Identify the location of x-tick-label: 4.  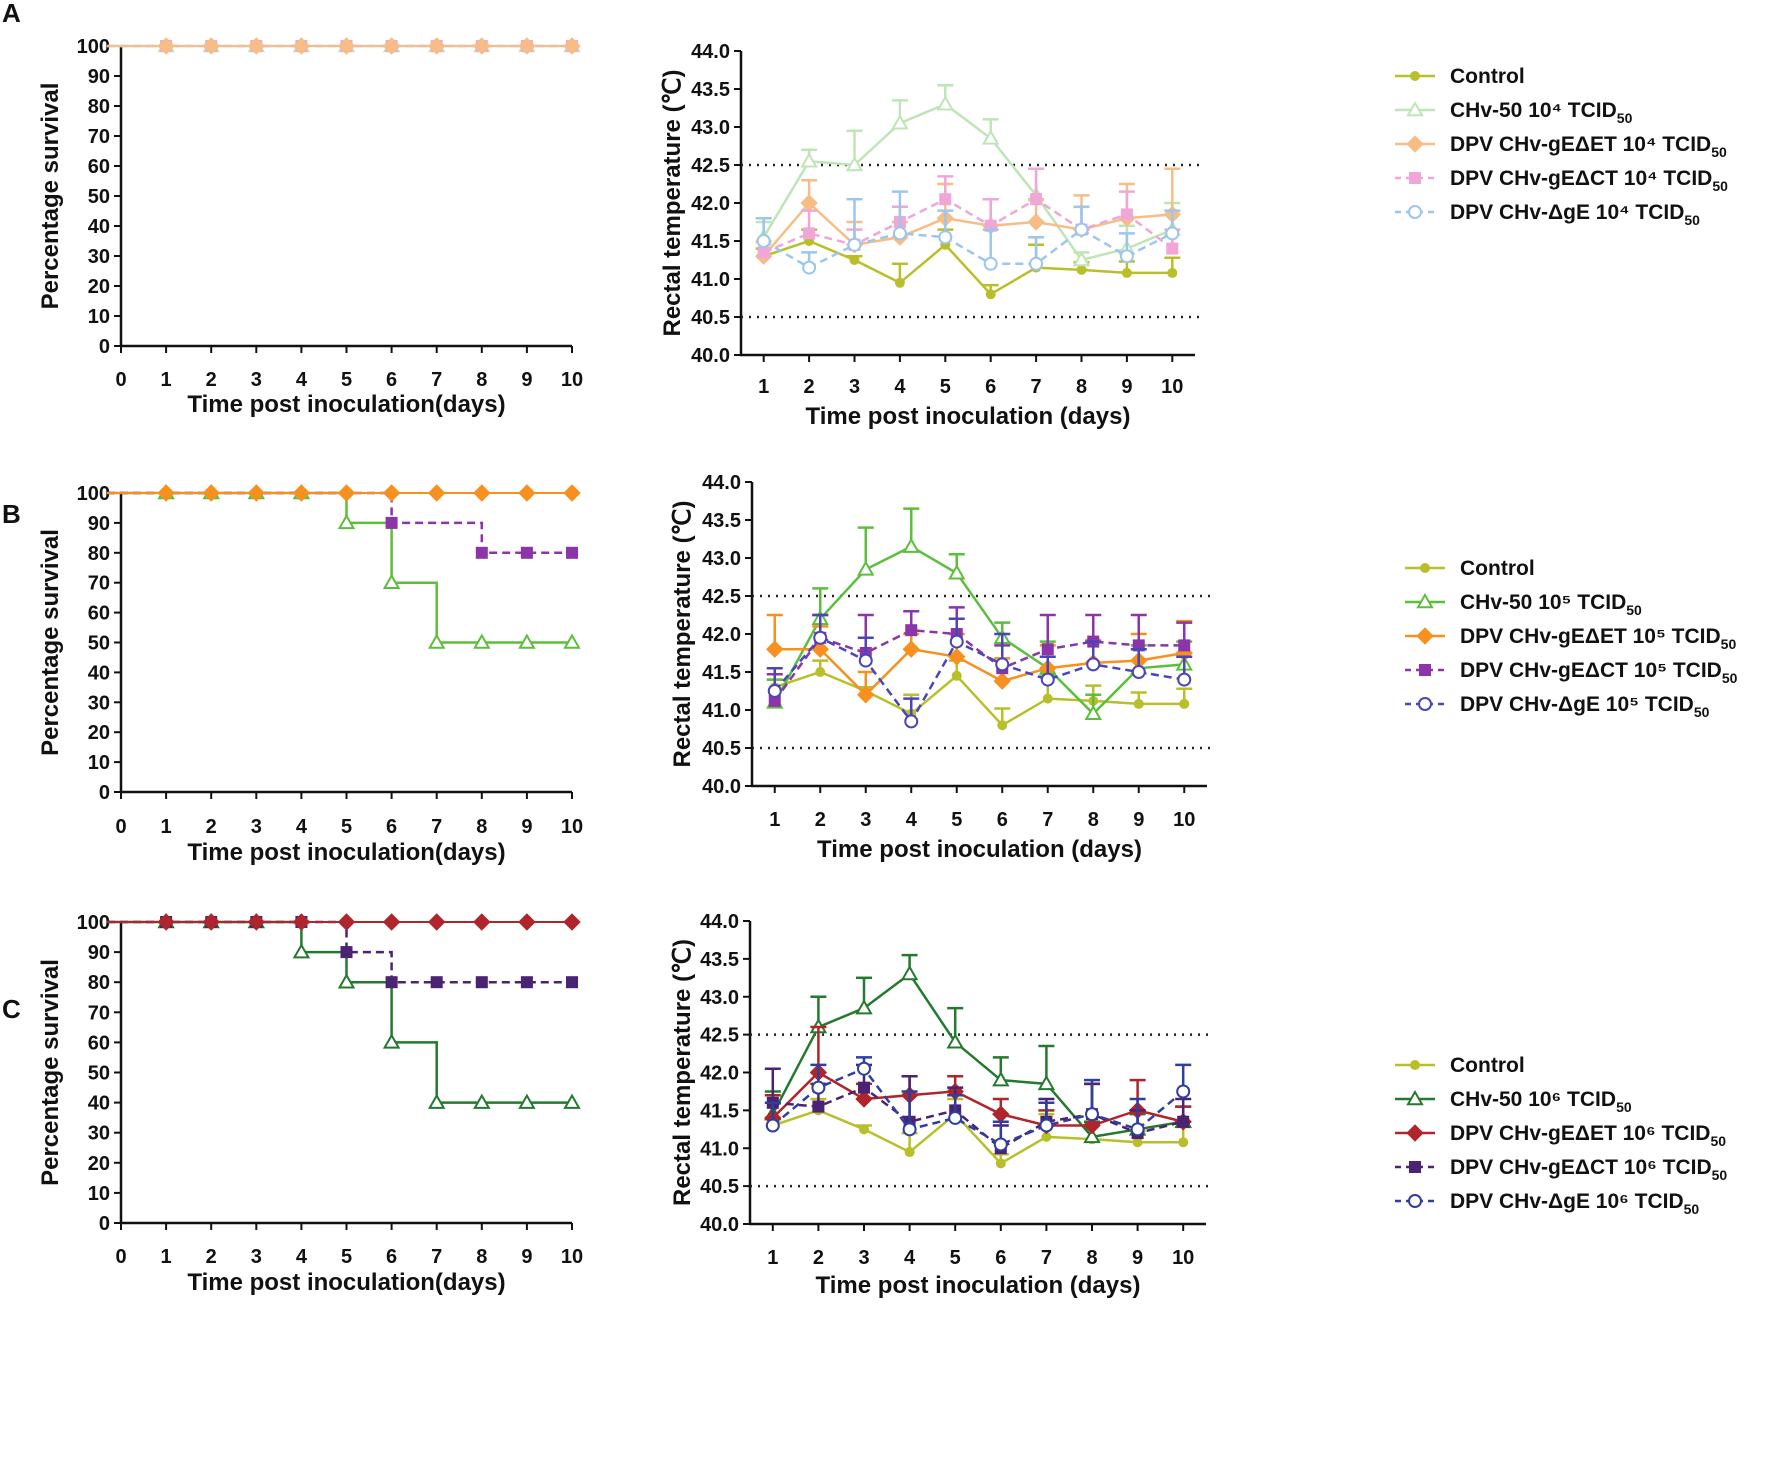
(912, 820).